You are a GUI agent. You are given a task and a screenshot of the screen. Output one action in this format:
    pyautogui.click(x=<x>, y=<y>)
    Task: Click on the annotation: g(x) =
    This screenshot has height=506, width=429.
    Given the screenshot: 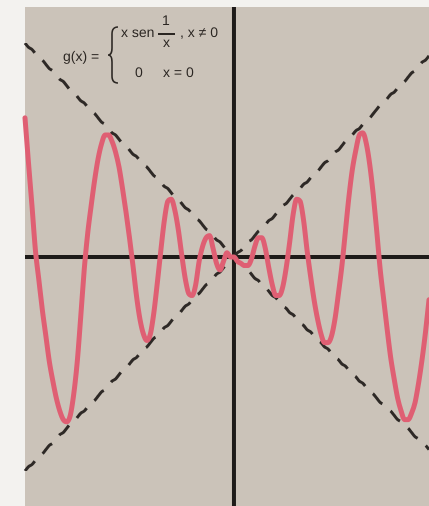 What is the action you would take?
    pyautogui.click(x=81, y=56)
    